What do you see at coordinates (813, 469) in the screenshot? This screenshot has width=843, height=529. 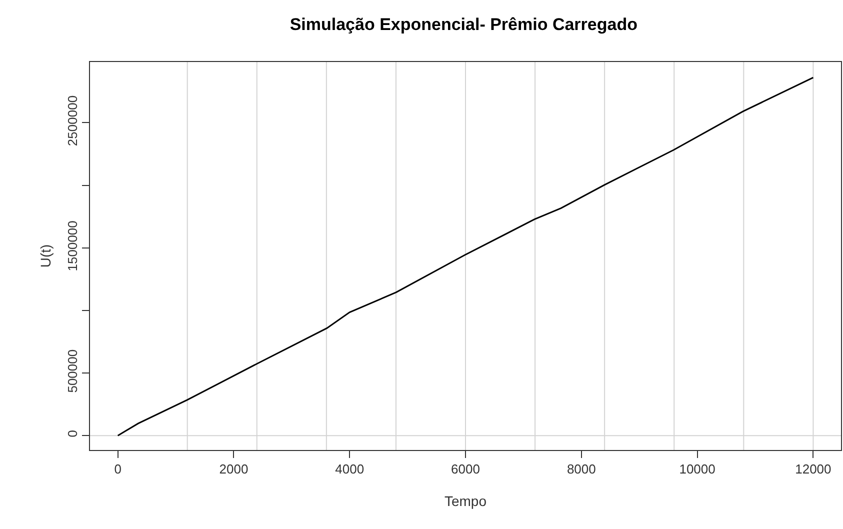 I see `x-tick-label: 12000` at bounding box center [813, 469].